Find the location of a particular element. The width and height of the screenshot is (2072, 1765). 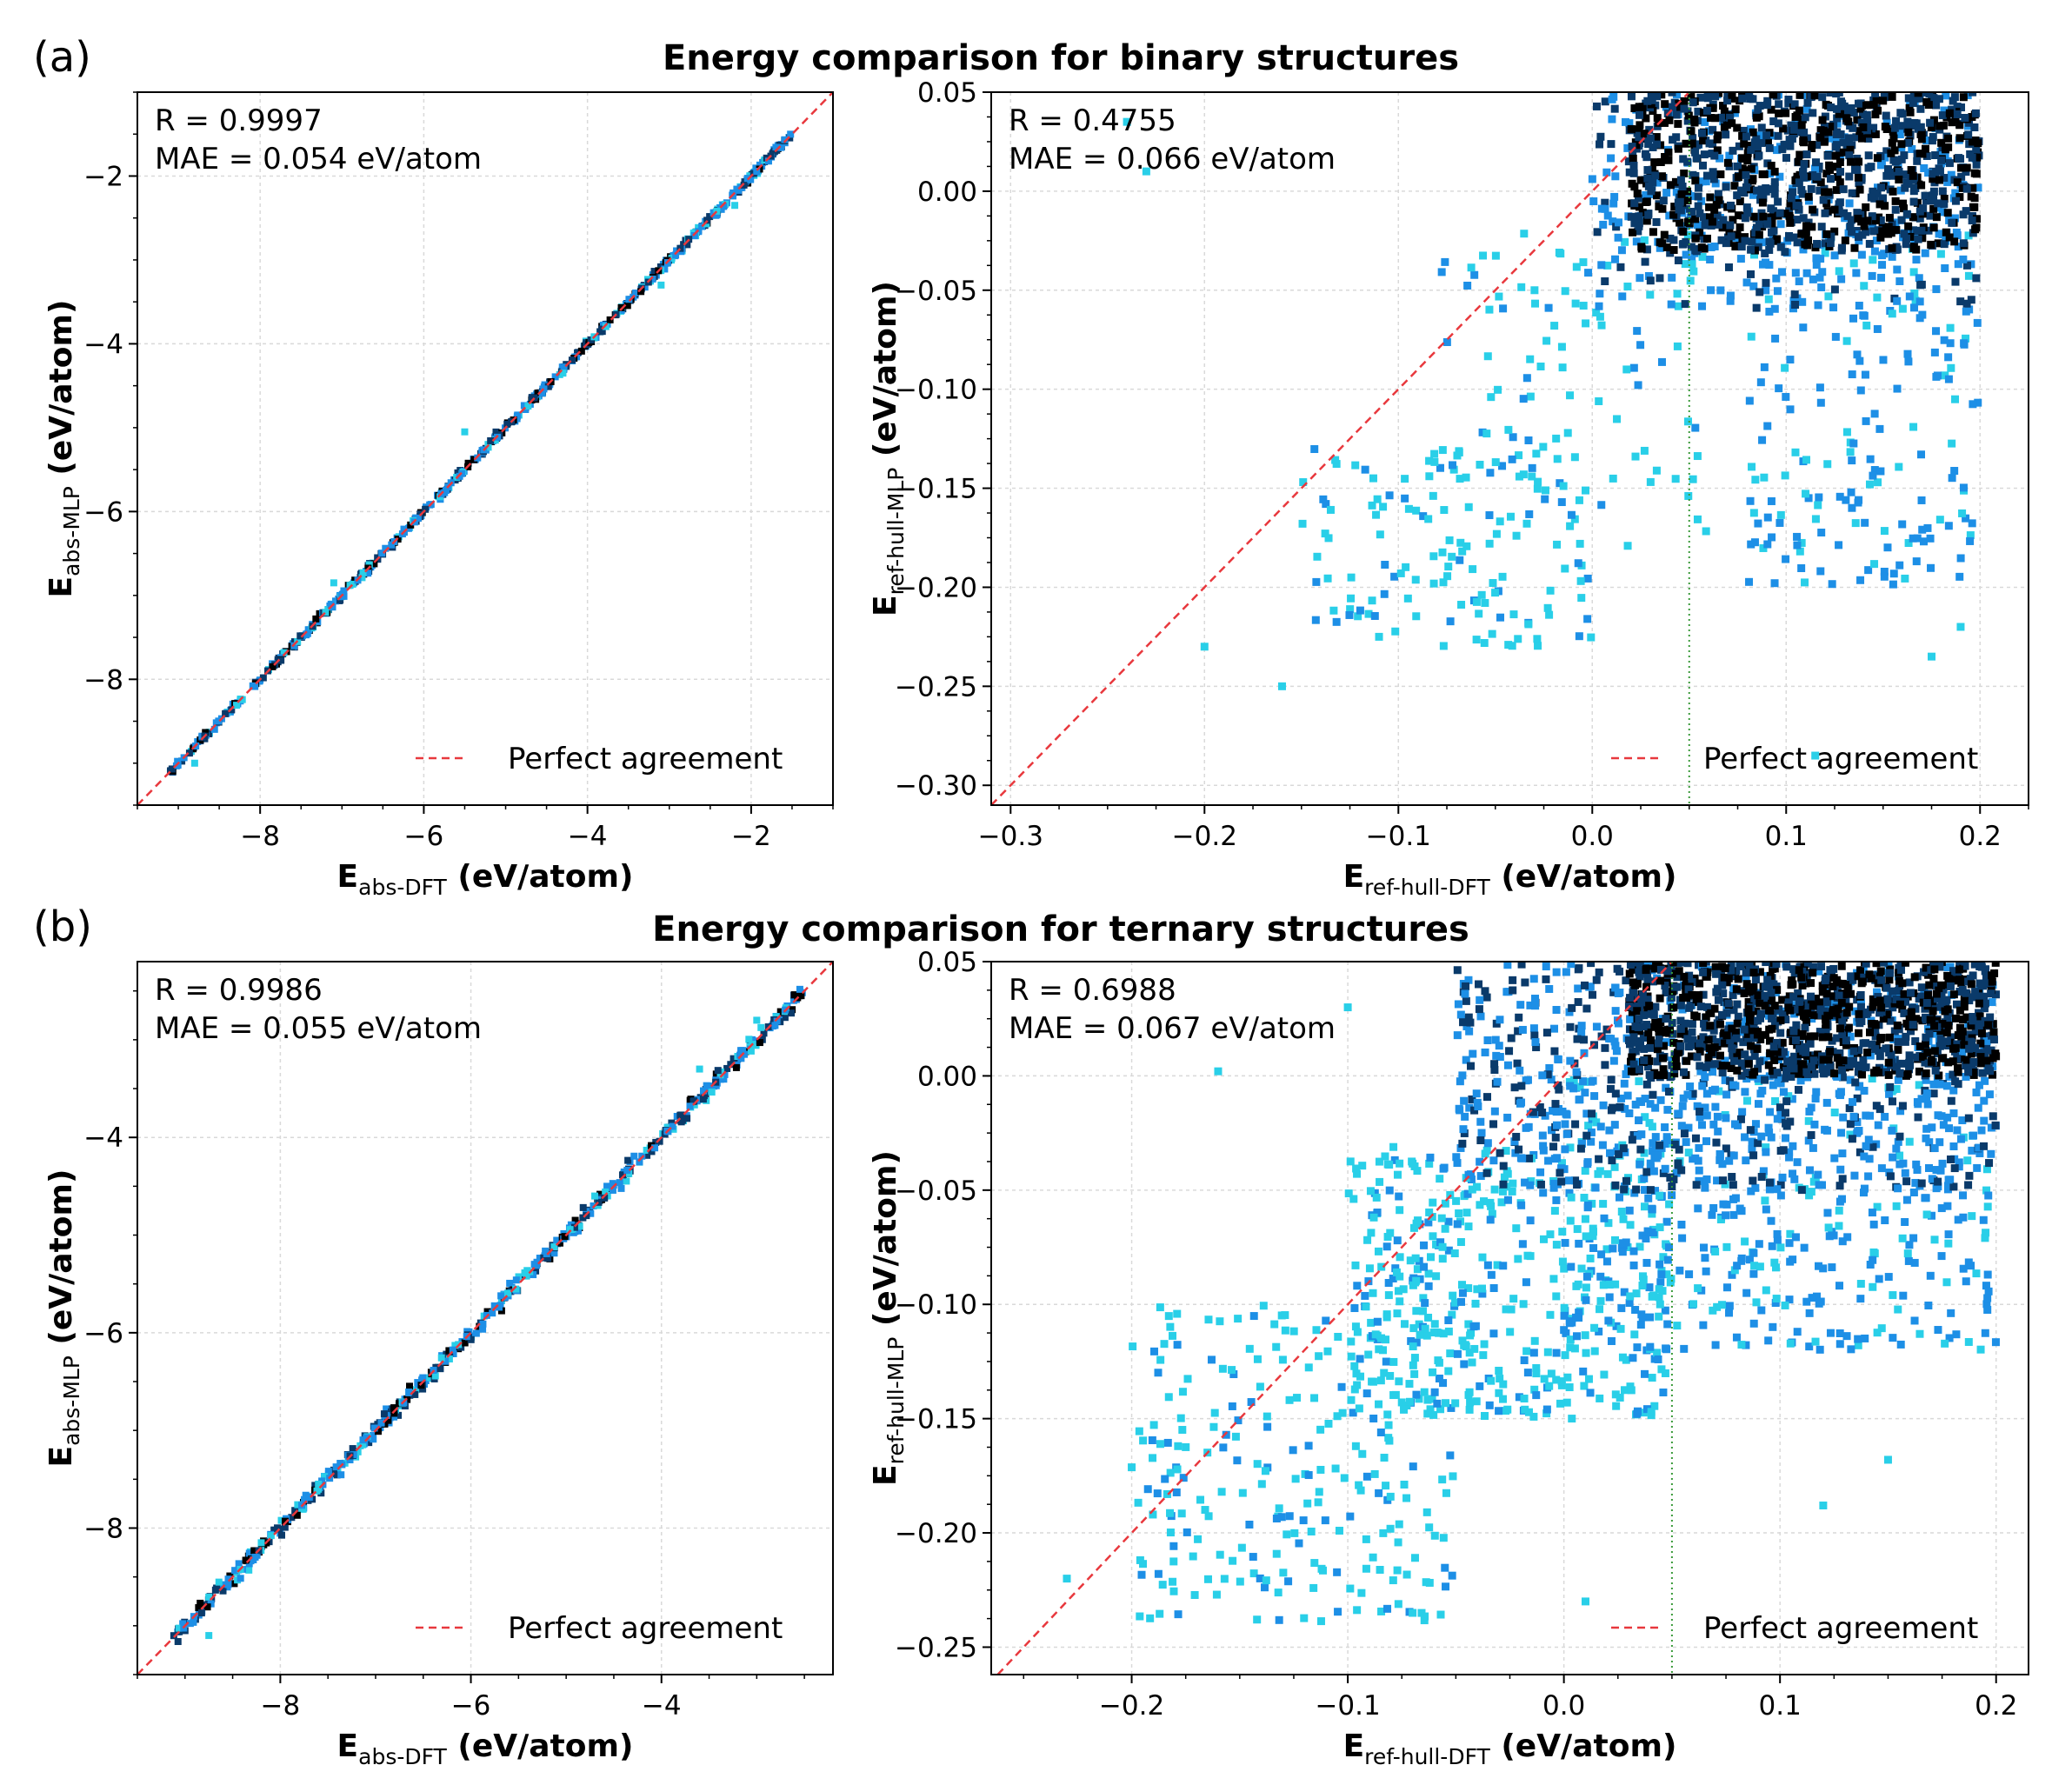

outlier-point is located at coordinates (1815, 756).